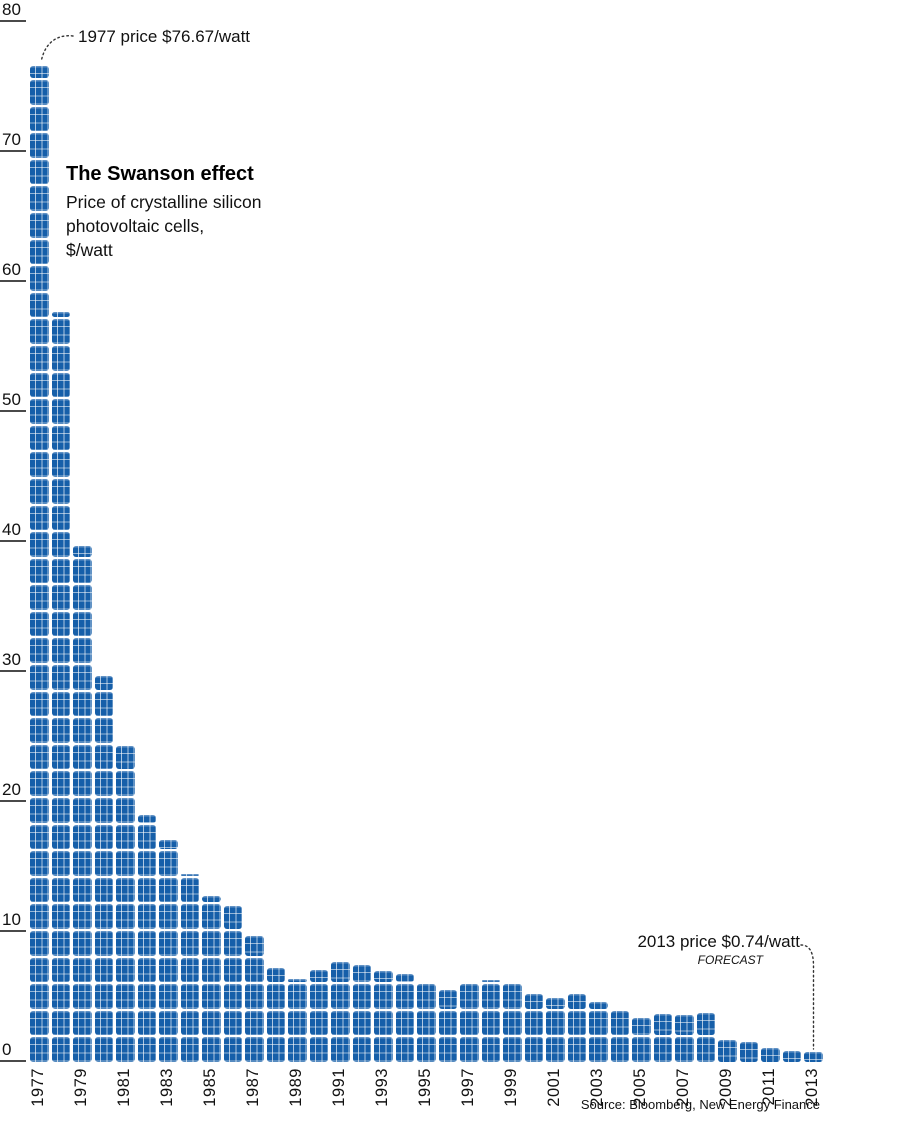 This screenshot has width=907, height=1121. Describe the element at coordinates (164, 36) in the screenshot. I see `annotation-1977: 1977 price $76.67/watt` at that location.